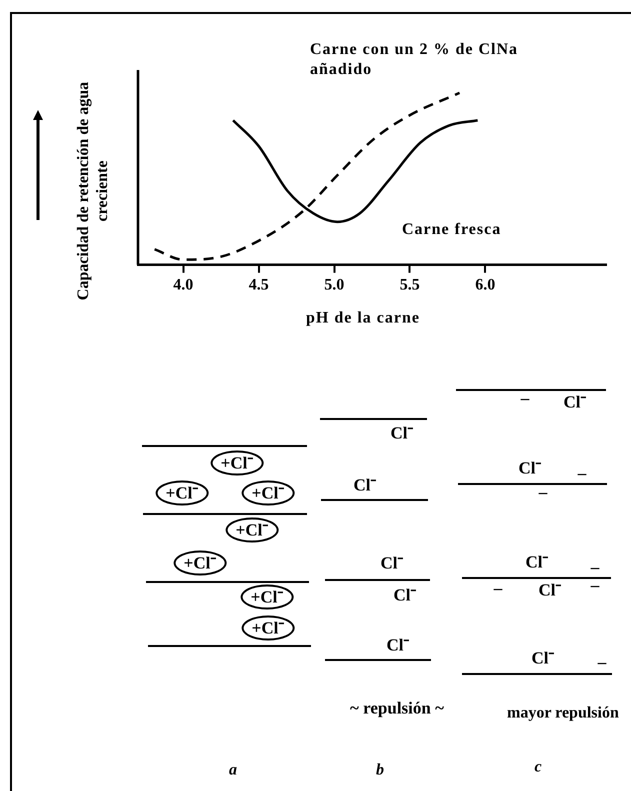 The width and height of the screenshot is (631, 791). I want to click on text: a, so click(233, 770).